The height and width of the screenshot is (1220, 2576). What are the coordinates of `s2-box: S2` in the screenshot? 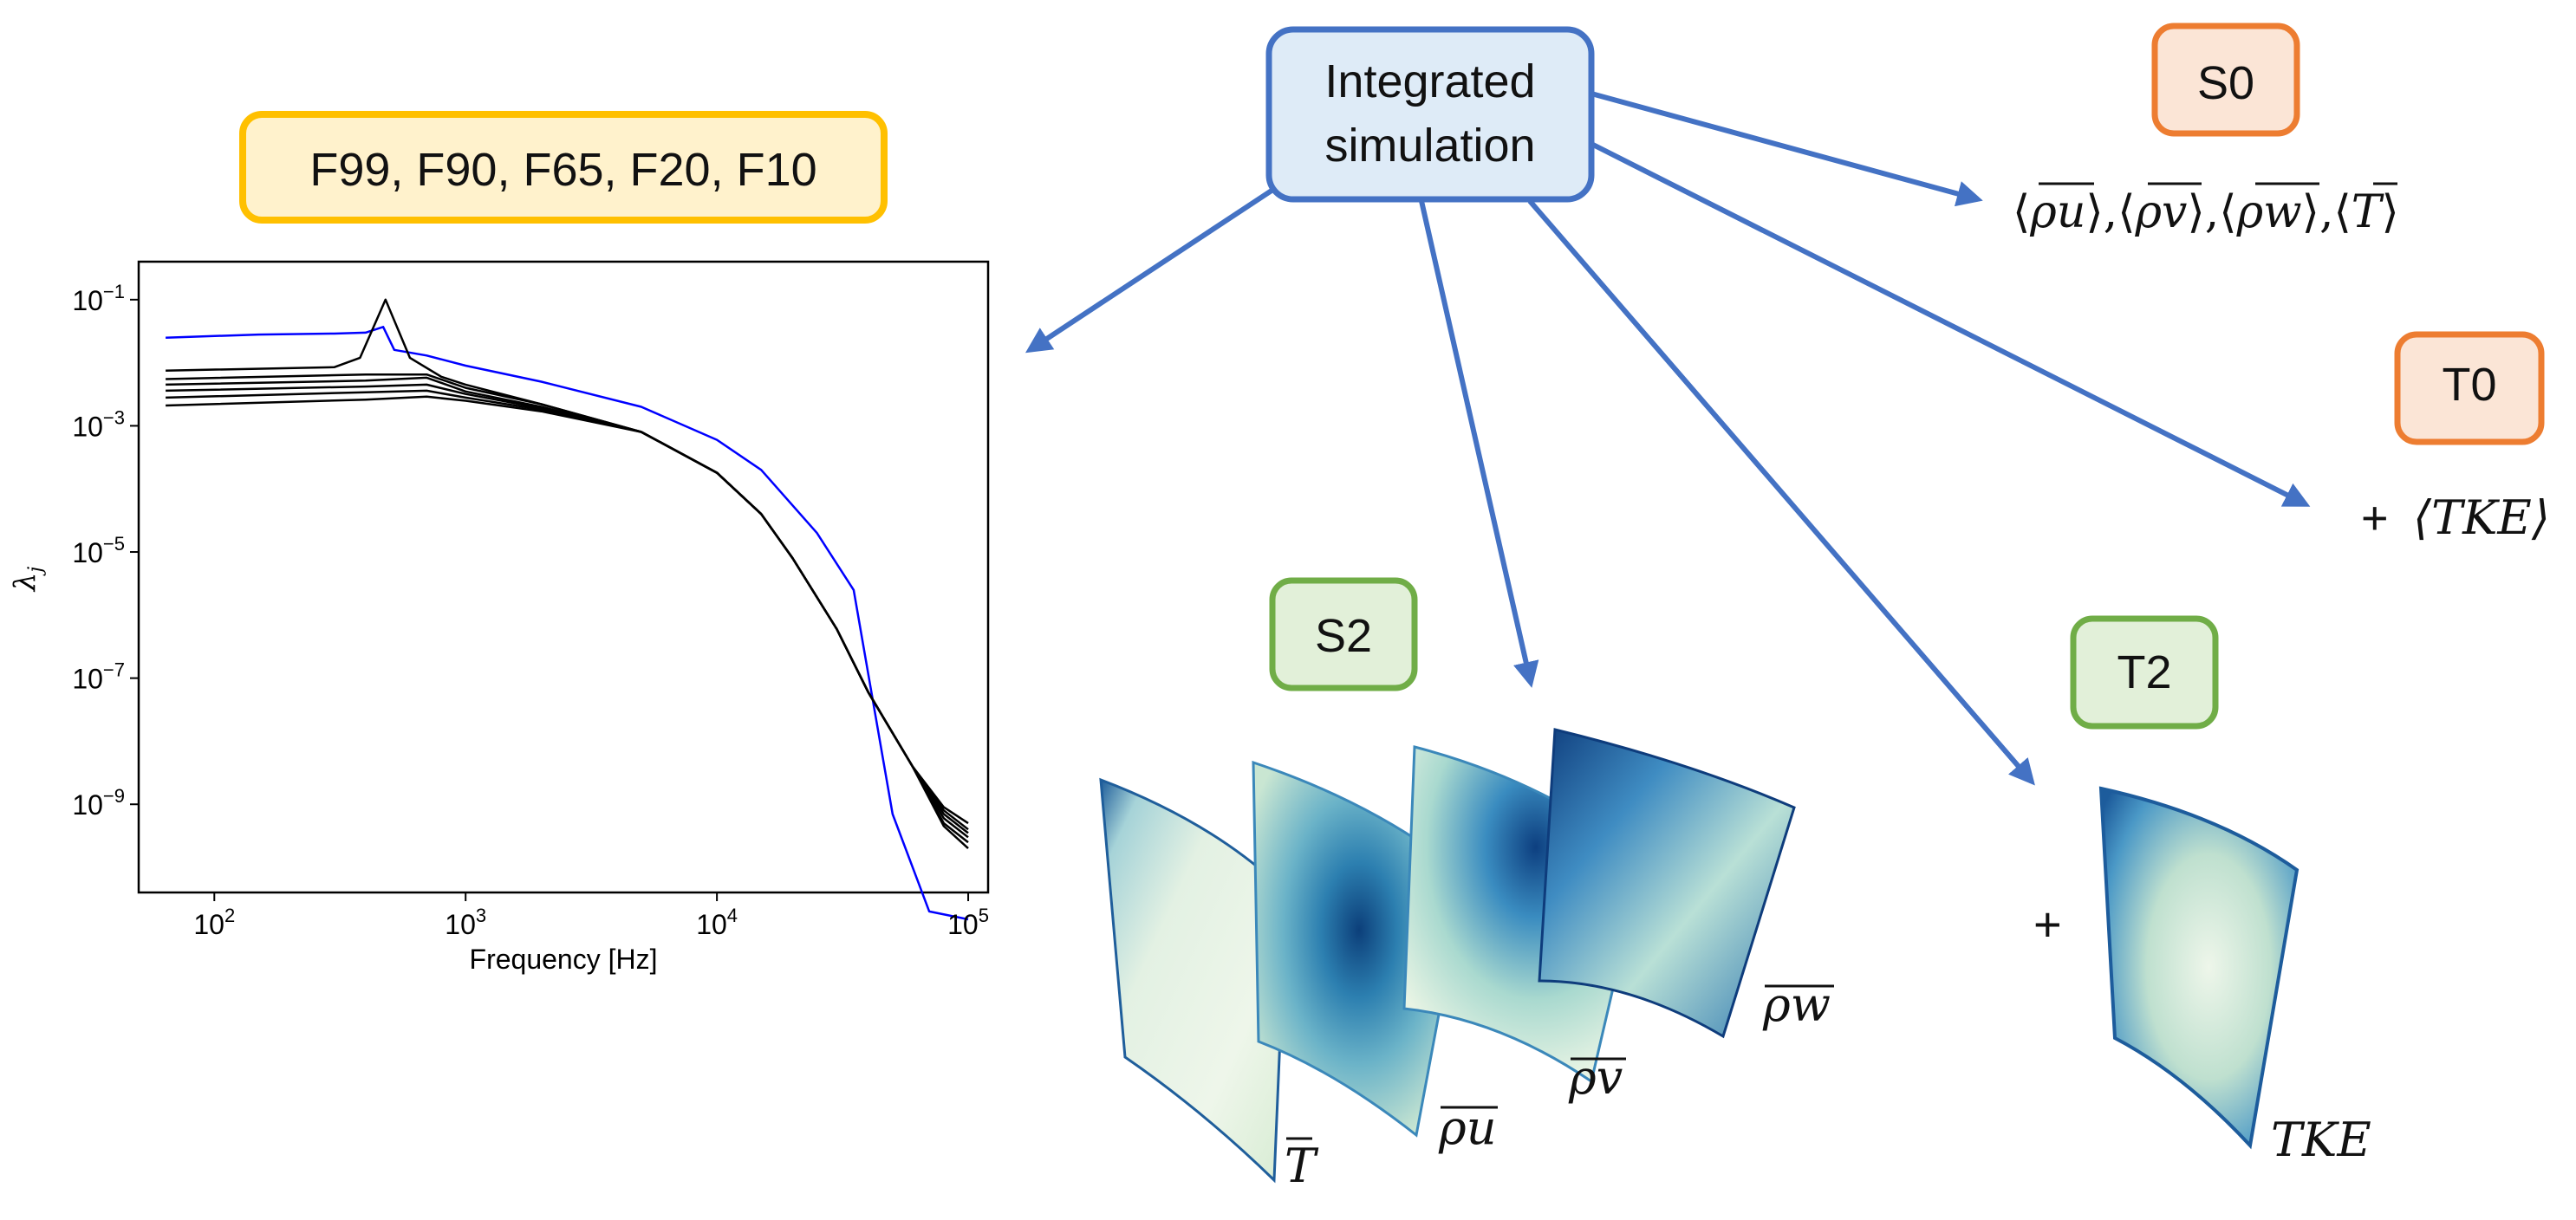 It's located at (1343, 634).